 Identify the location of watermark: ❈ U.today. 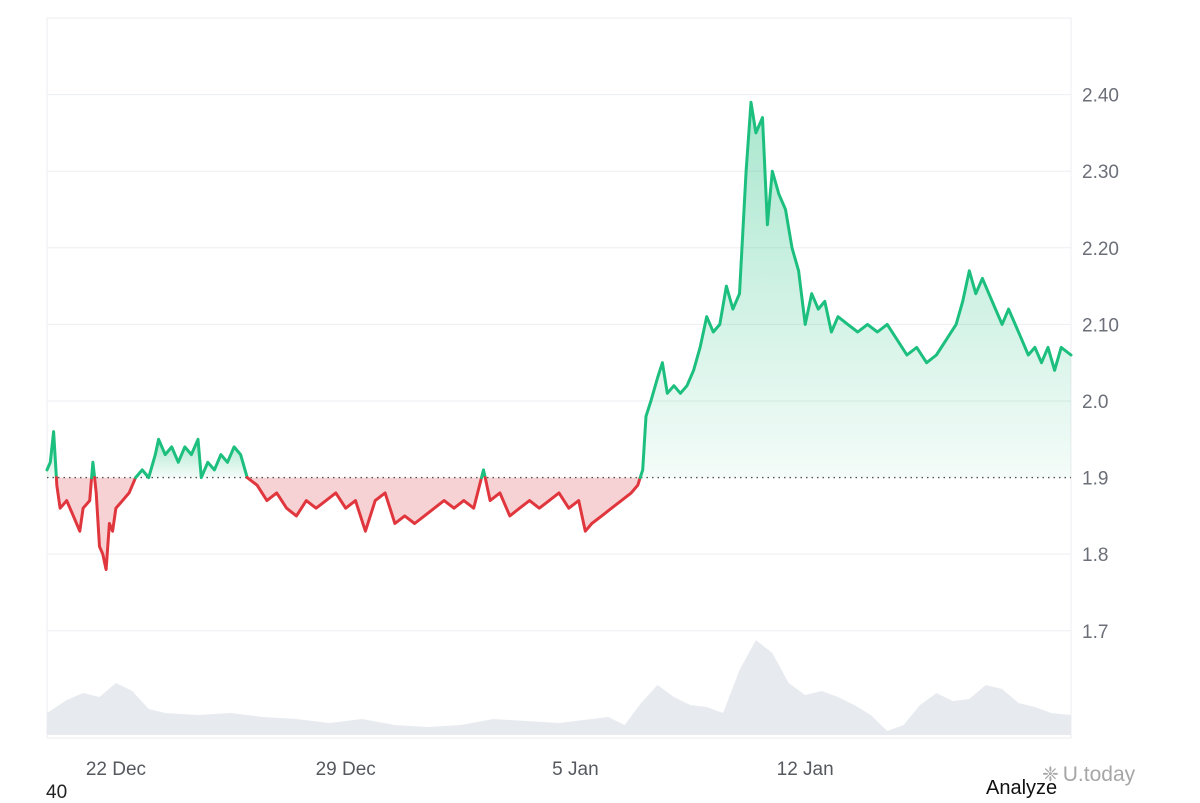
(1088, 774).